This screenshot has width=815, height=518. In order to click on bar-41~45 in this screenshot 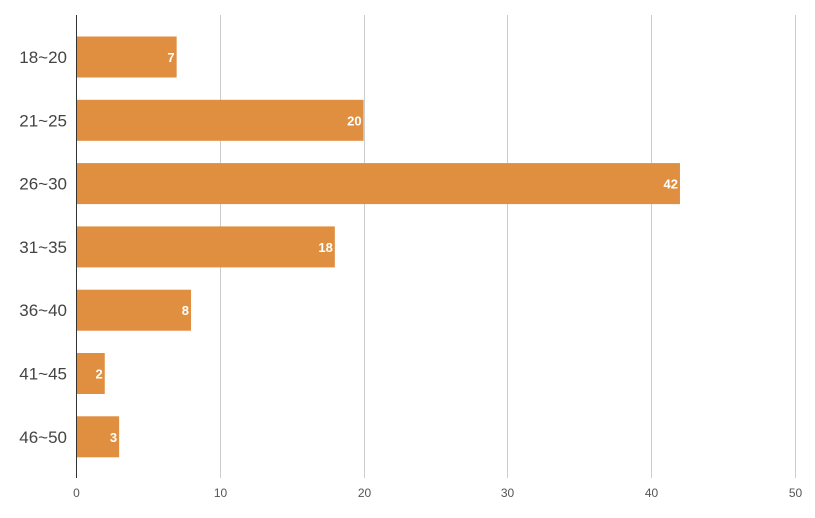, I will do `click(90, 373)`.